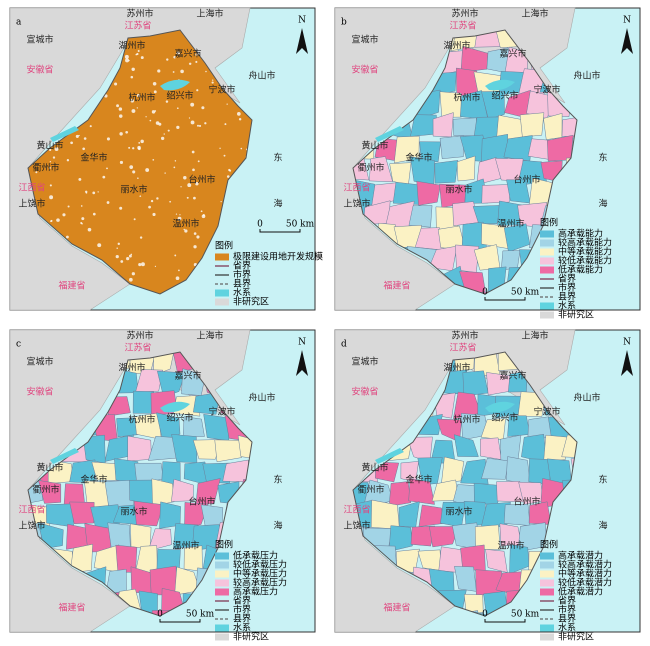  I want to click on place-name: 东, so click(277, 158).